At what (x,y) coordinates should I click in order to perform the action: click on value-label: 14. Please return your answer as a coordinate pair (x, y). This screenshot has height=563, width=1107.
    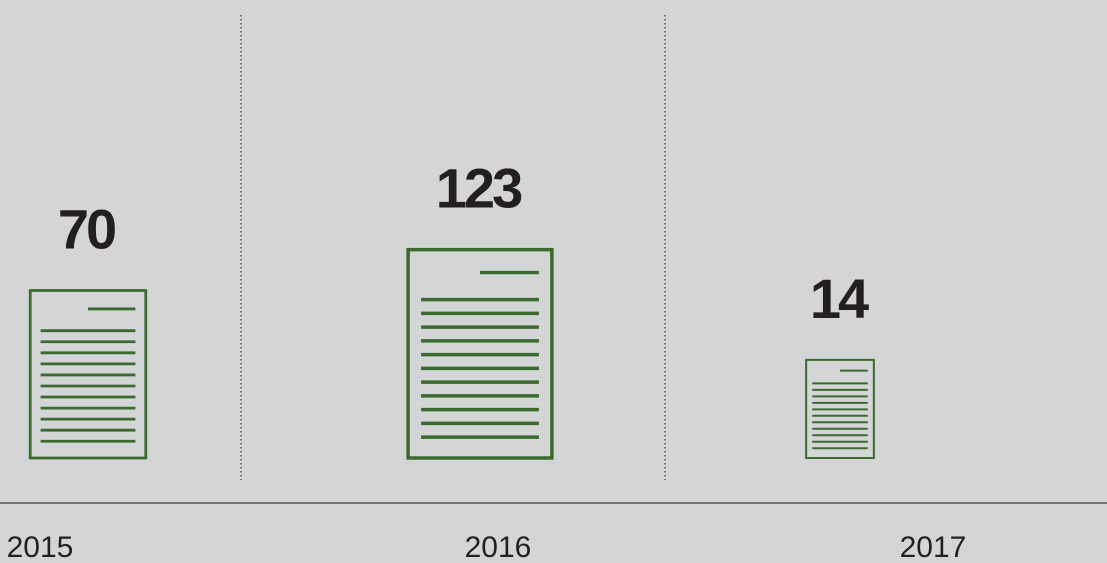
    Looking at the image, I should click on (839, 298).